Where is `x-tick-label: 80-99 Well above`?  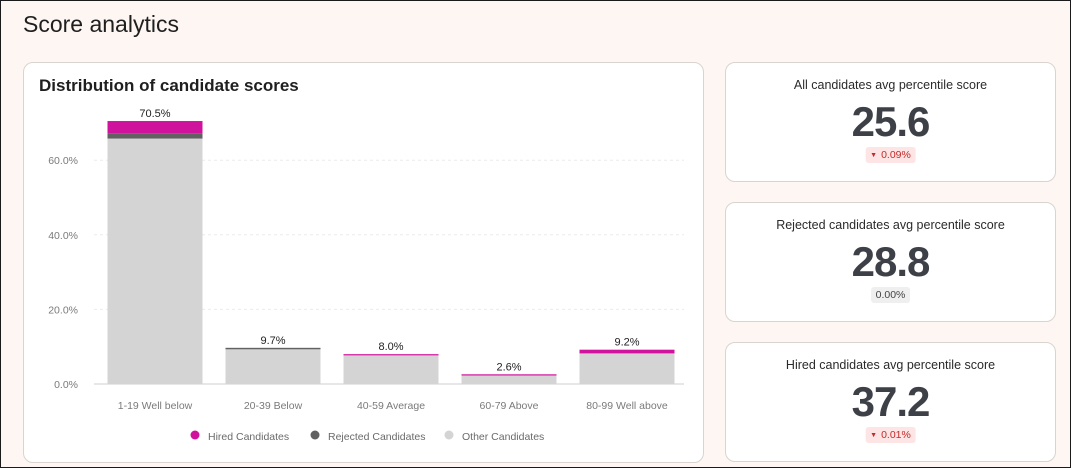
x-tick-label: 80-99 Well above is located at coordinates (627, 406).